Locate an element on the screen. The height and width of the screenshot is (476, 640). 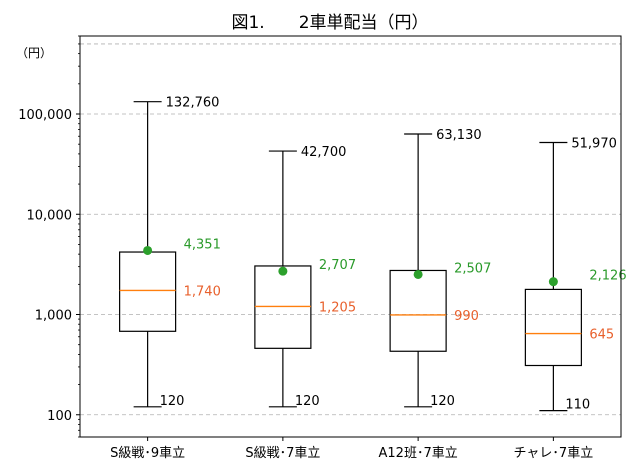
mean-value-label: 2,707 is located at coordinates (337, 265).